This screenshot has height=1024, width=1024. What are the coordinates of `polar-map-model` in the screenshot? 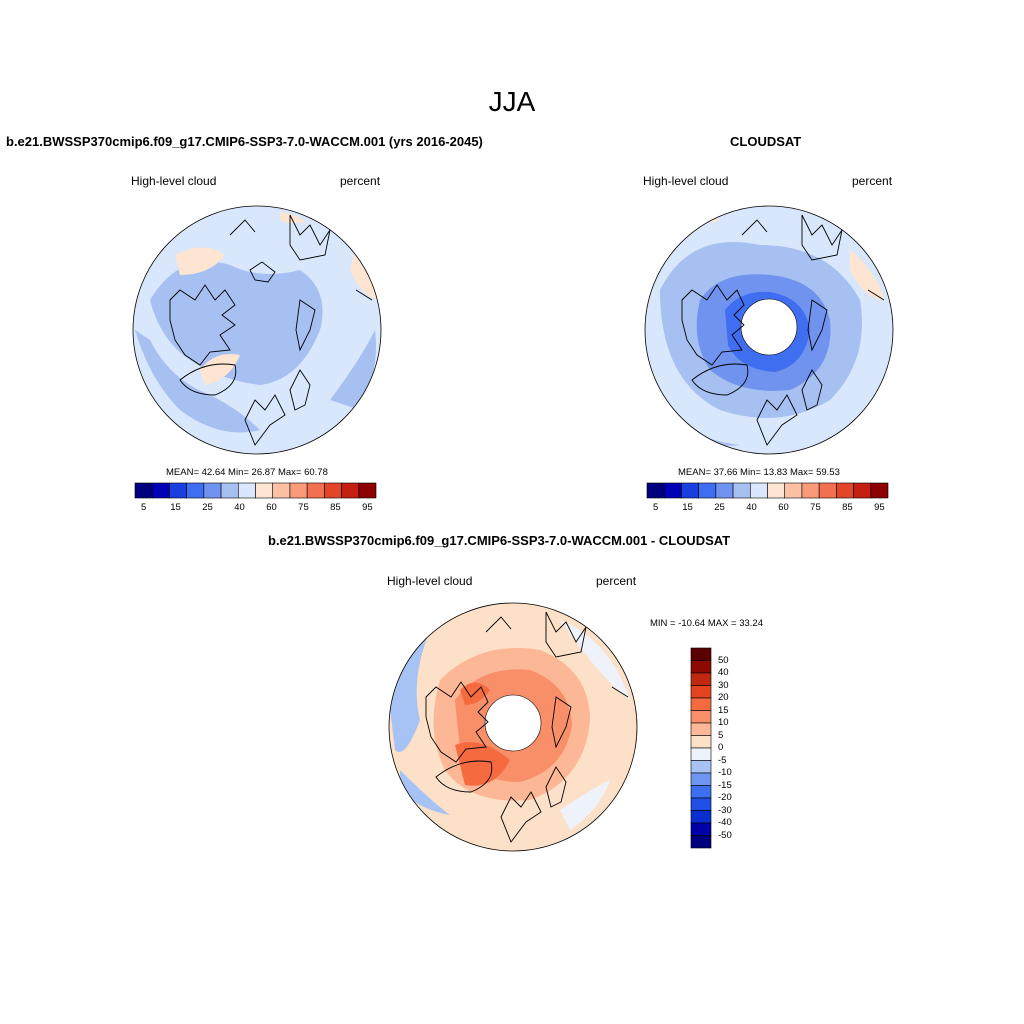 It's located at (257, 330).